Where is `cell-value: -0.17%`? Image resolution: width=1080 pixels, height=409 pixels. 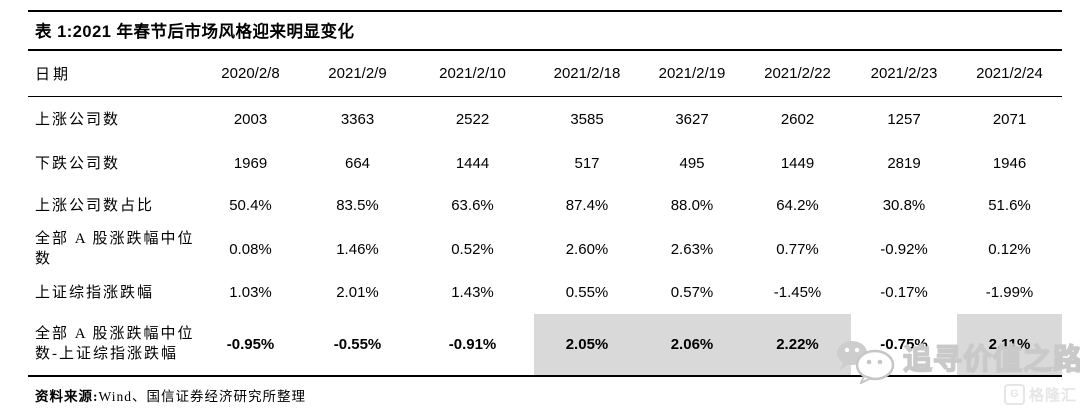
cell-value: -0.17% is located at coordinates (904, 292).